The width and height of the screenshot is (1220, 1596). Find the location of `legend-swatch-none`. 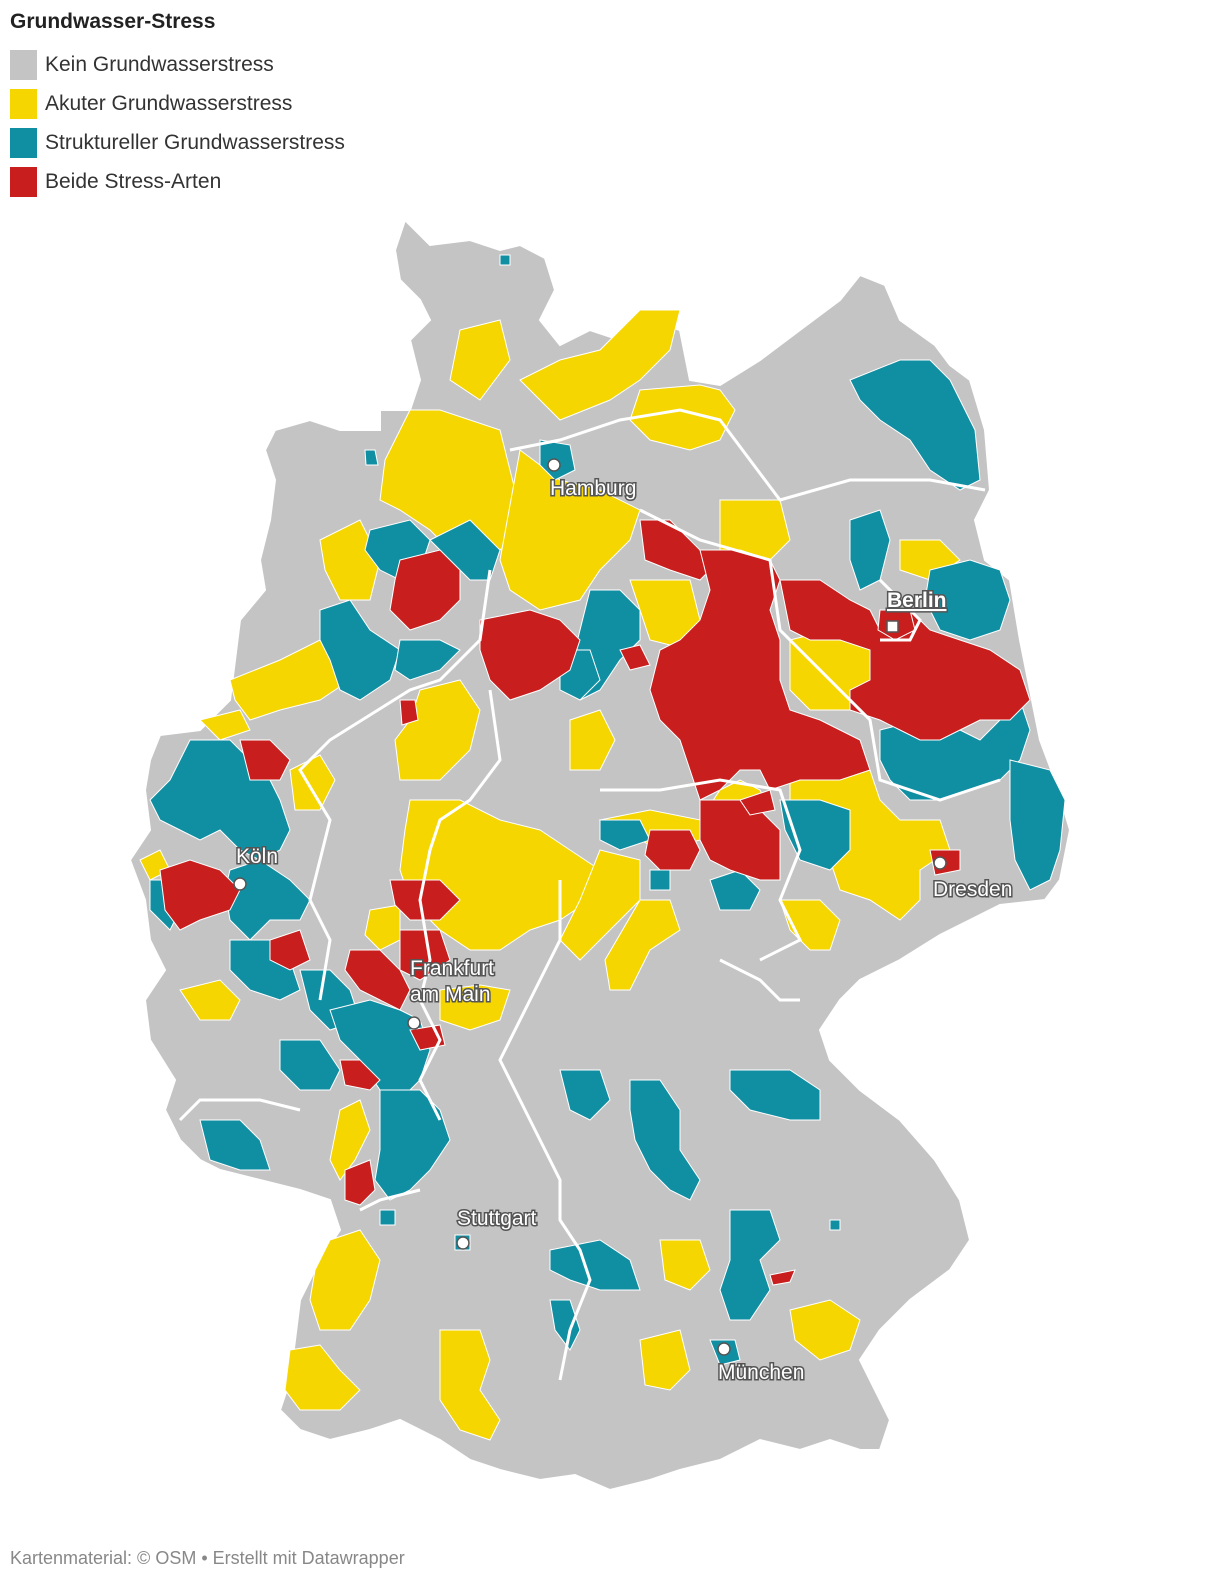

legend-swatch-none is located at coordinates (23, 64).